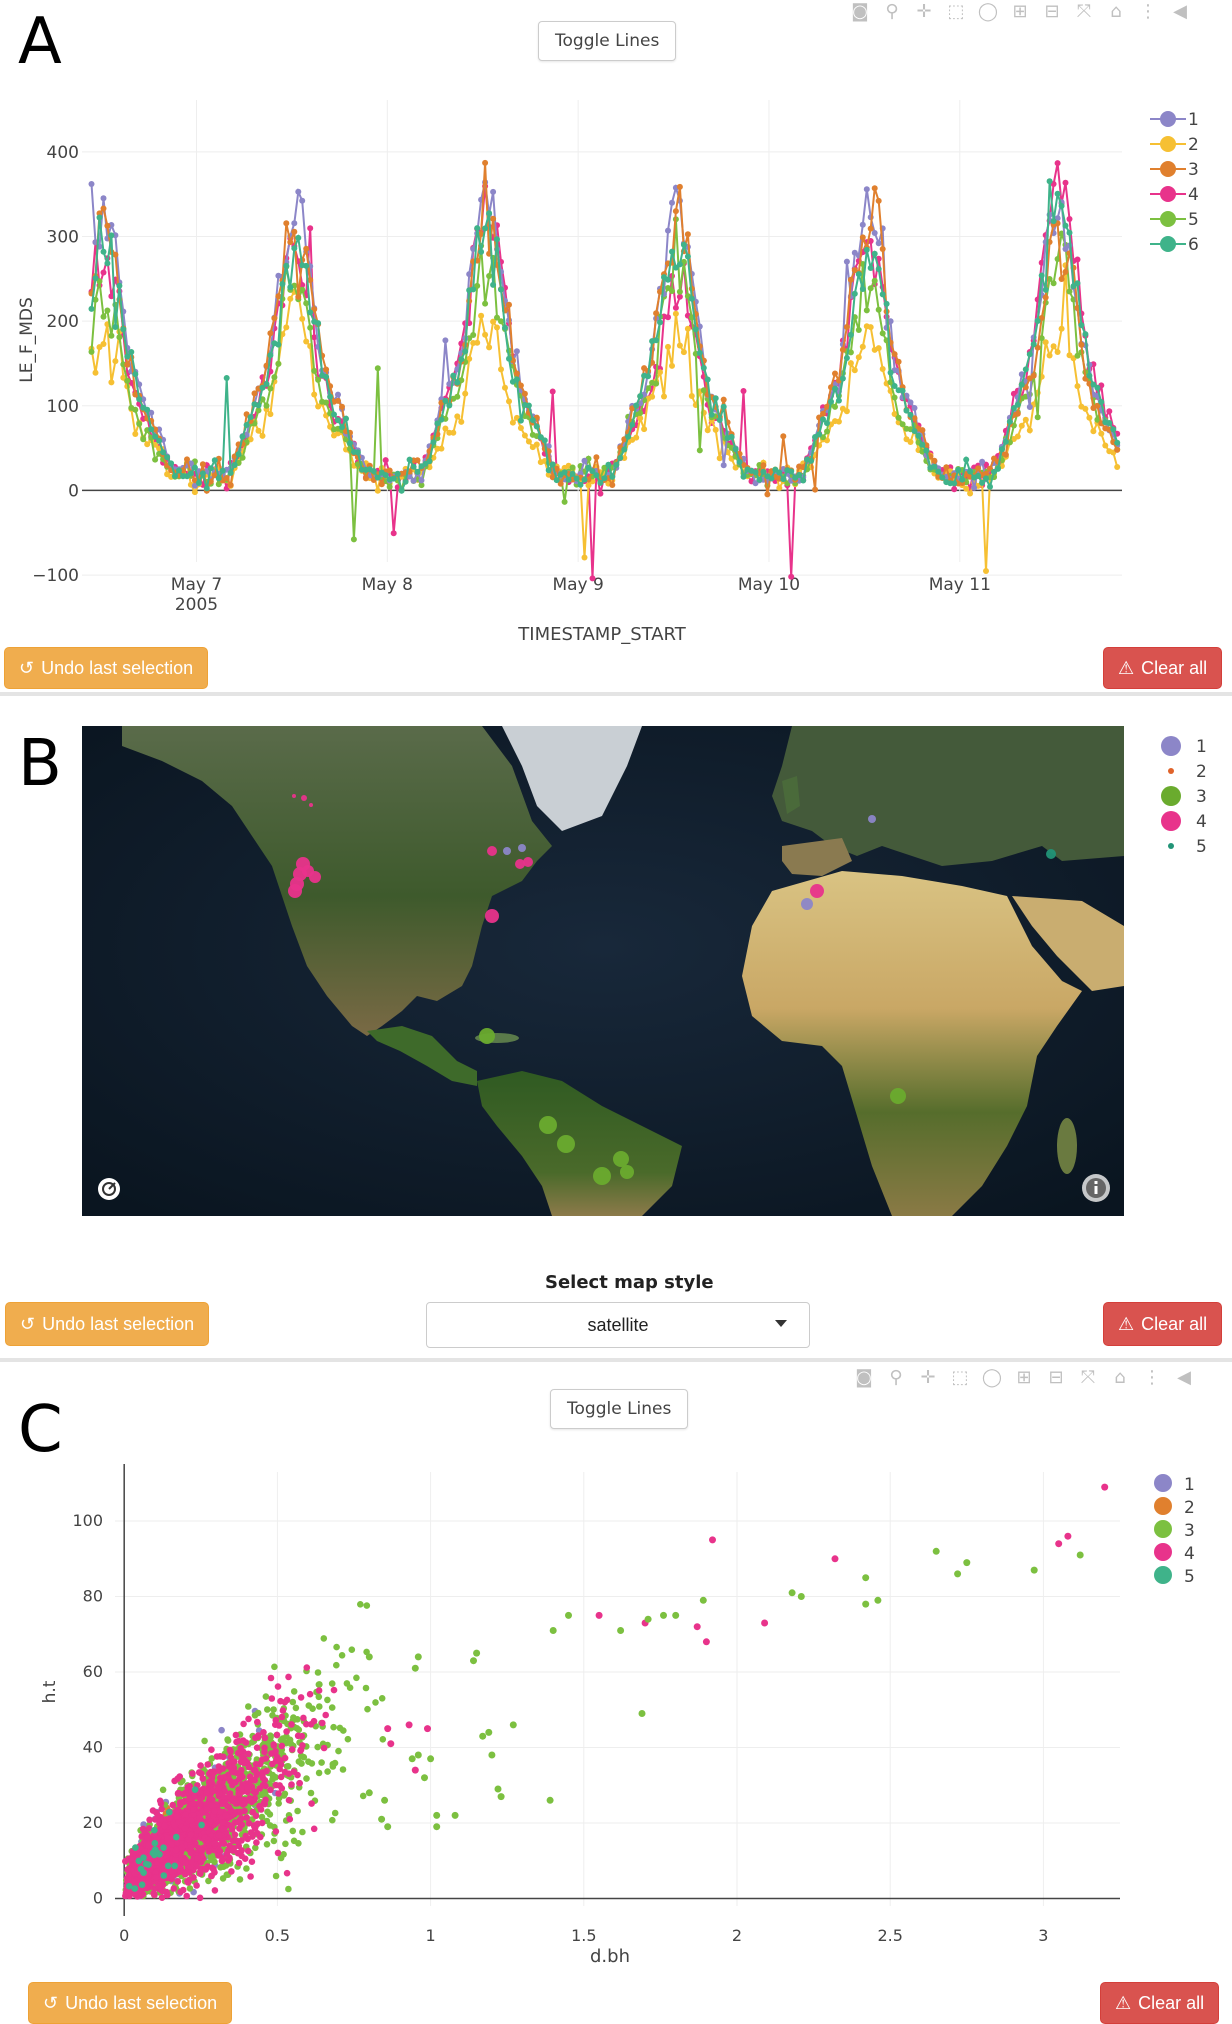 Image resolution: width=1232 pixels, height=2024 pixels. Describe the element at coordinates (1163, 1324) in the screenshot. I see `panel-b-clear-button: ⚠ Clear all` at that location.